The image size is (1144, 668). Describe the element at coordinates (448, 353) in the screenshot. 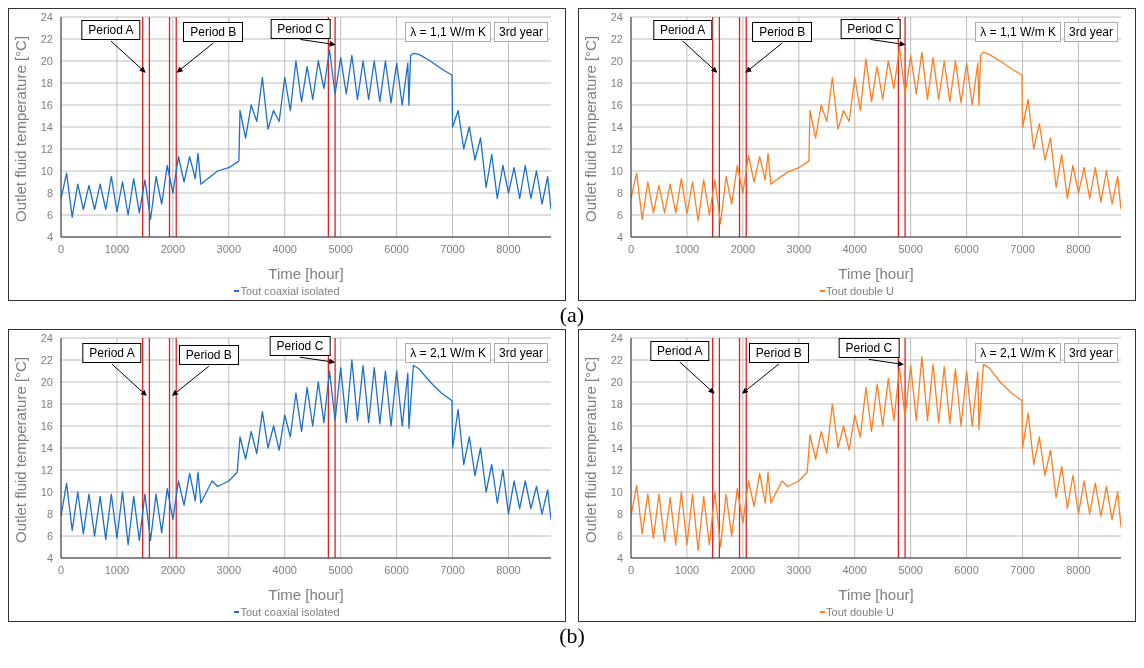

I see `annotation: λ = 2,1 W/m K` at that location.